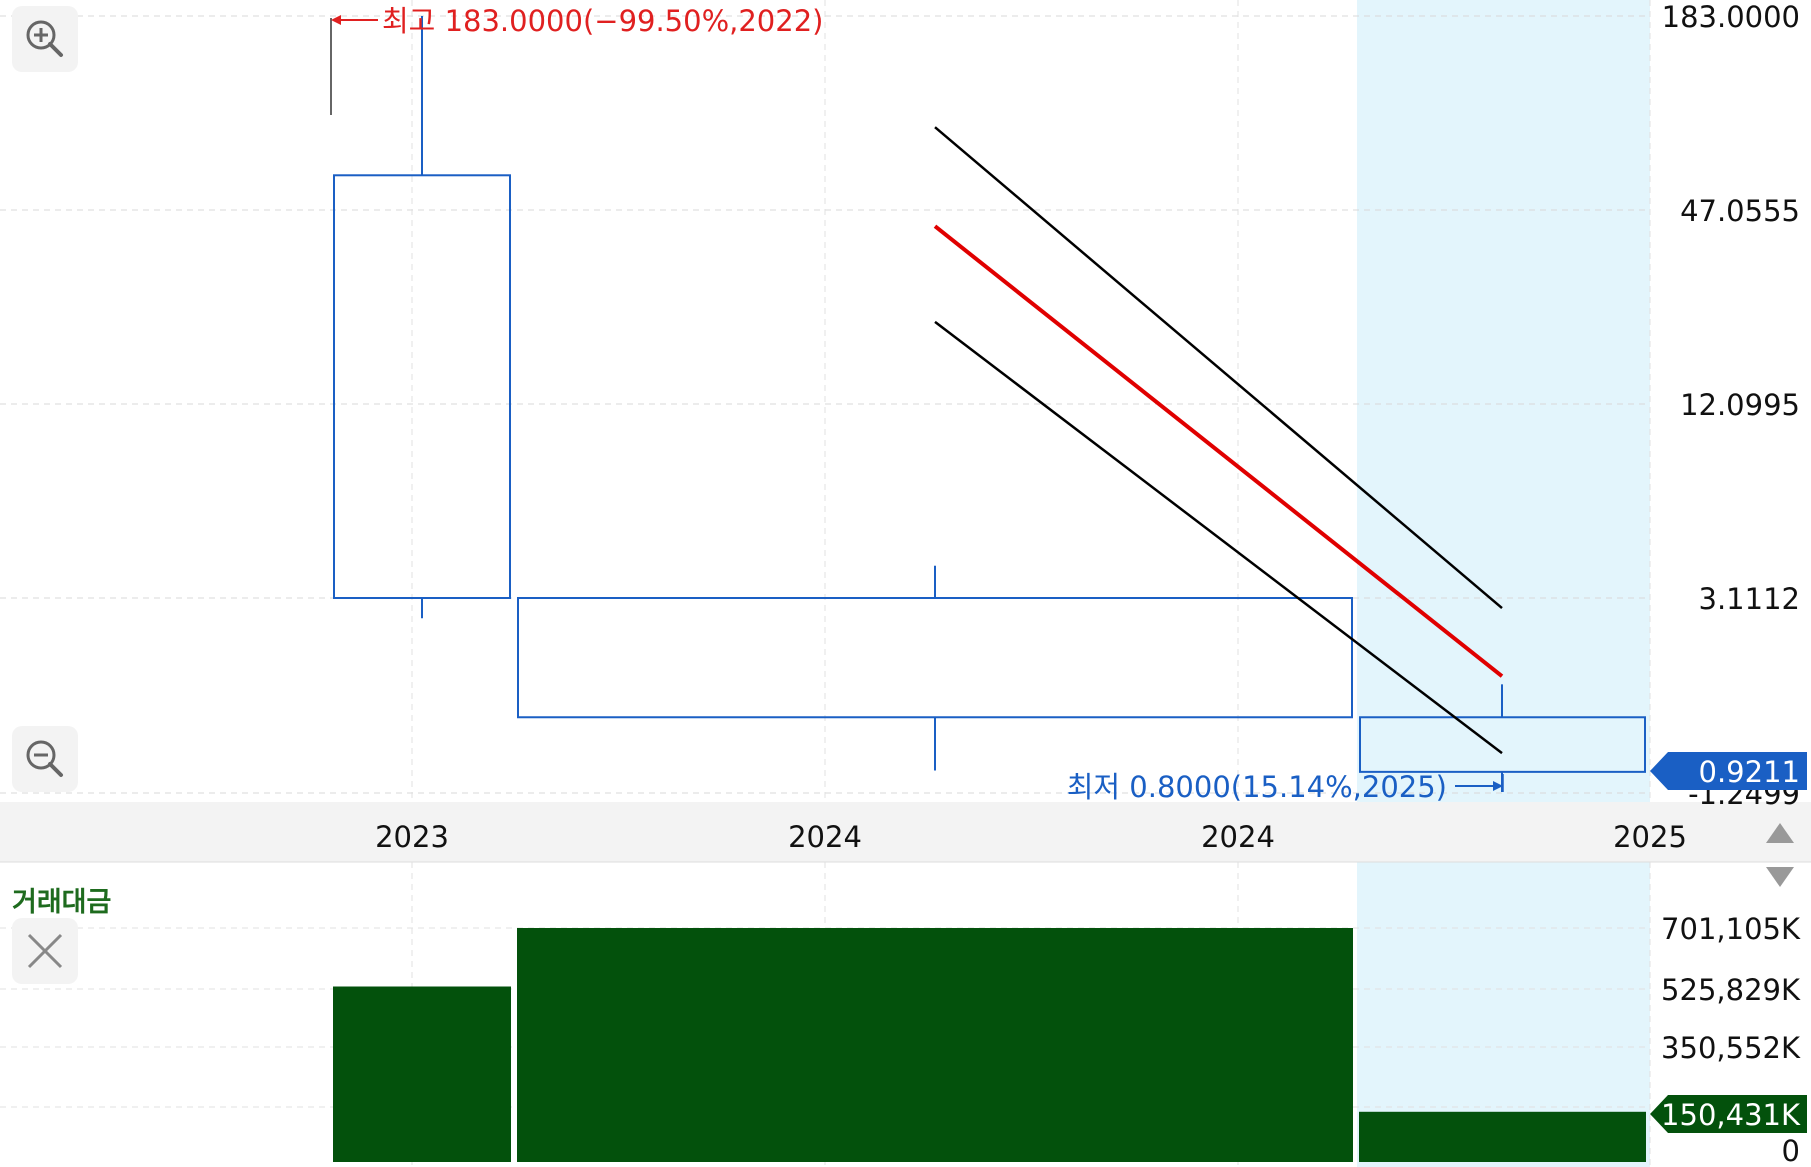 The image size is (1811, 1167). What do you see at coordinates (1498, 786) in the screenshot?
I see `low-arrow-head` at bounding box center [1498, 786].